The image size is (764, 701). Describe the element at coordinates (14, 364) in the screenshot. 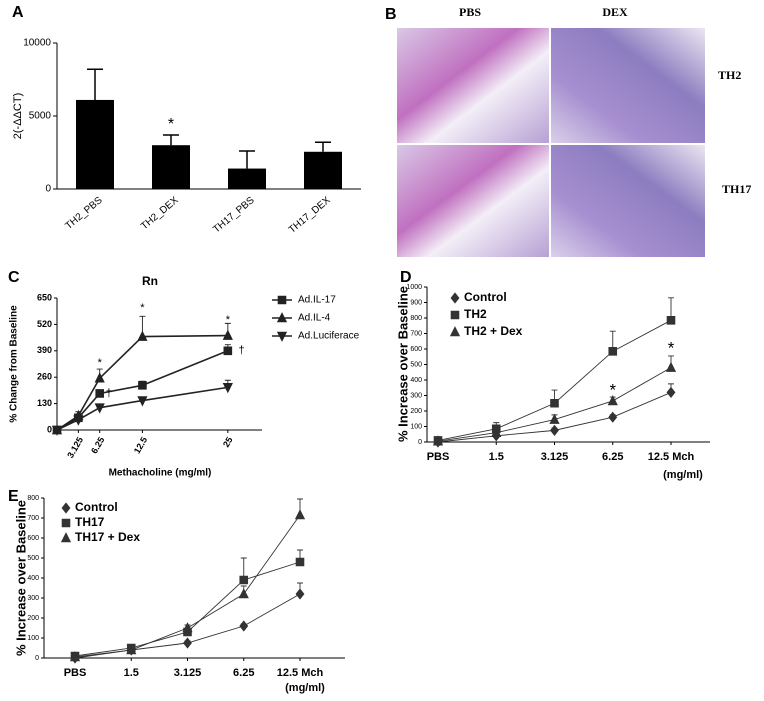

I see `y-axis-label: % Change from Baseline` at that location.